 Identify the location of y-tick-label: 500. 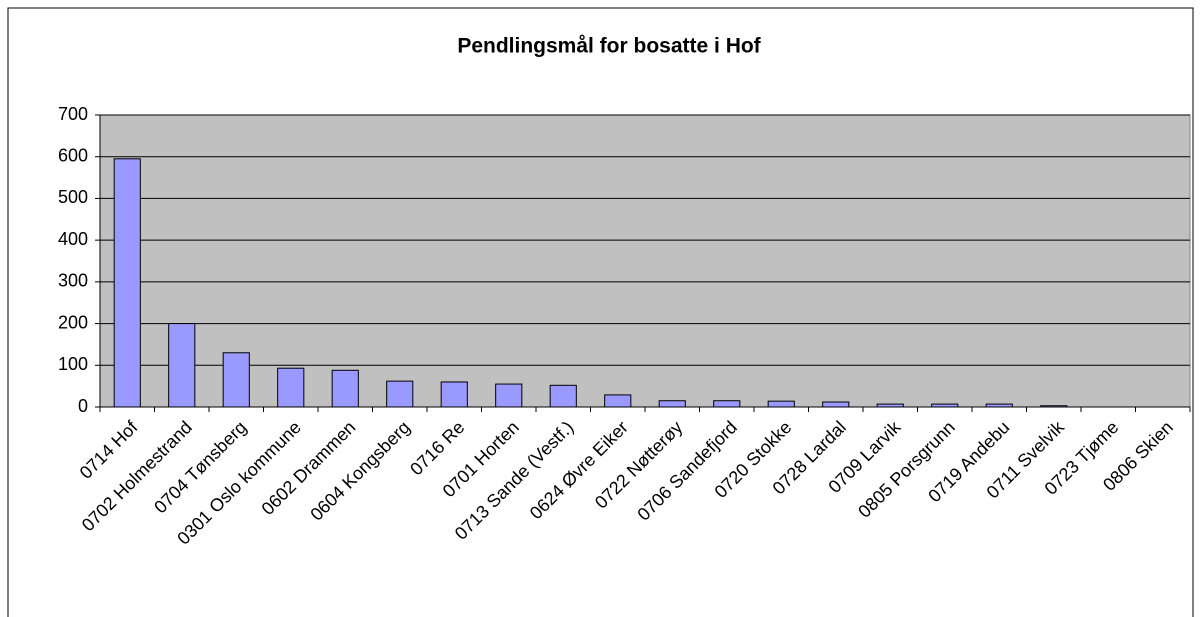
(73, 197).